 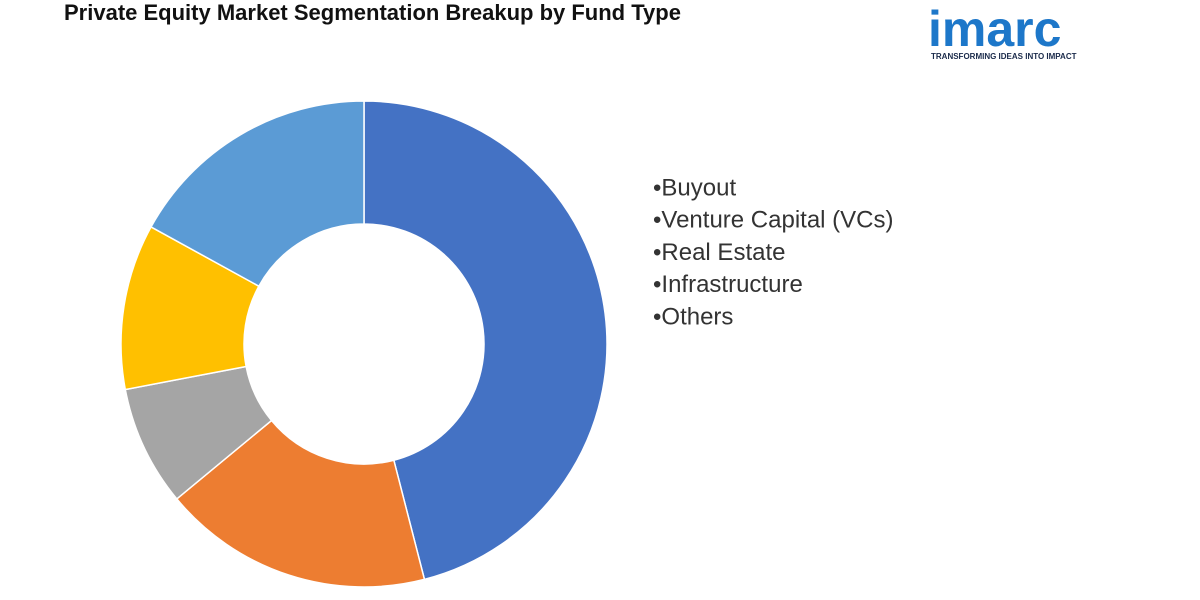 What do you see at coordinates (773, 220) in the screenshot?
I see `legend-entry: •Venture Capital (VCs)` at bounding box center [773, 220].